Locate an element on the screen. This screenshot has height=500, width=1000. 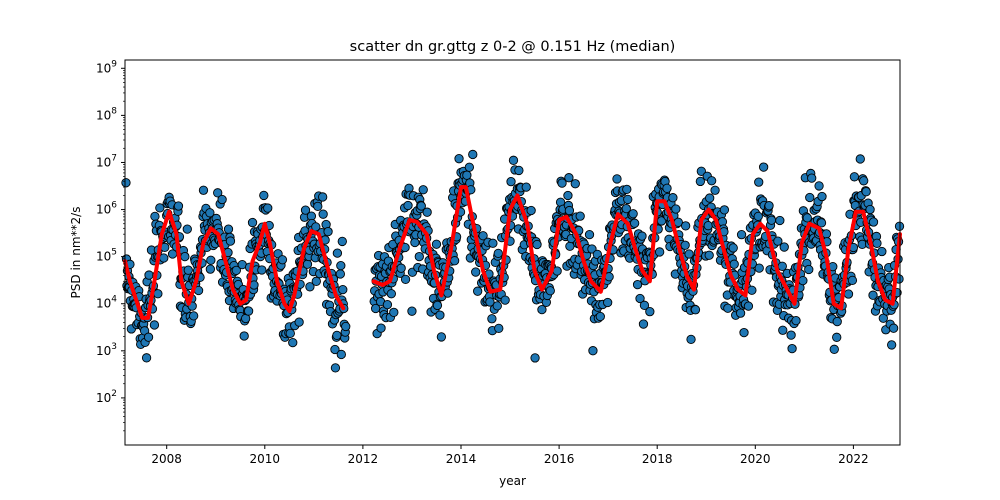
x-tick-label: 2012 is located at coordinates (363, 459).